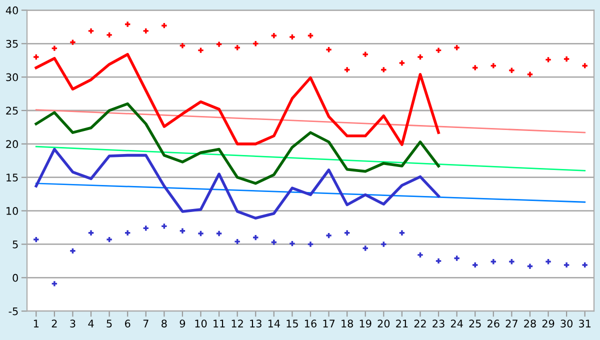 This screenshot has width=600, height=340. Describe the element at coordinates (12, 10) in the screenshot. I see `y-tick-label: 40` at that location.